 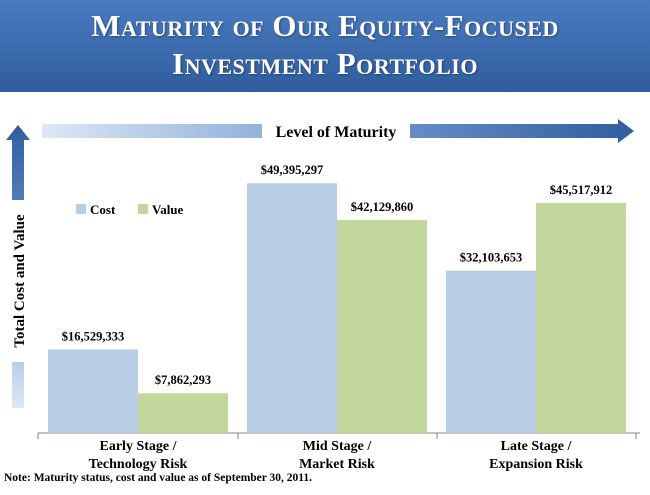 What do you see at coordinates (382, 207) in the screenshot?
I see `bar-label-value-1: $42,129,860` at bounding box center [382, 207].